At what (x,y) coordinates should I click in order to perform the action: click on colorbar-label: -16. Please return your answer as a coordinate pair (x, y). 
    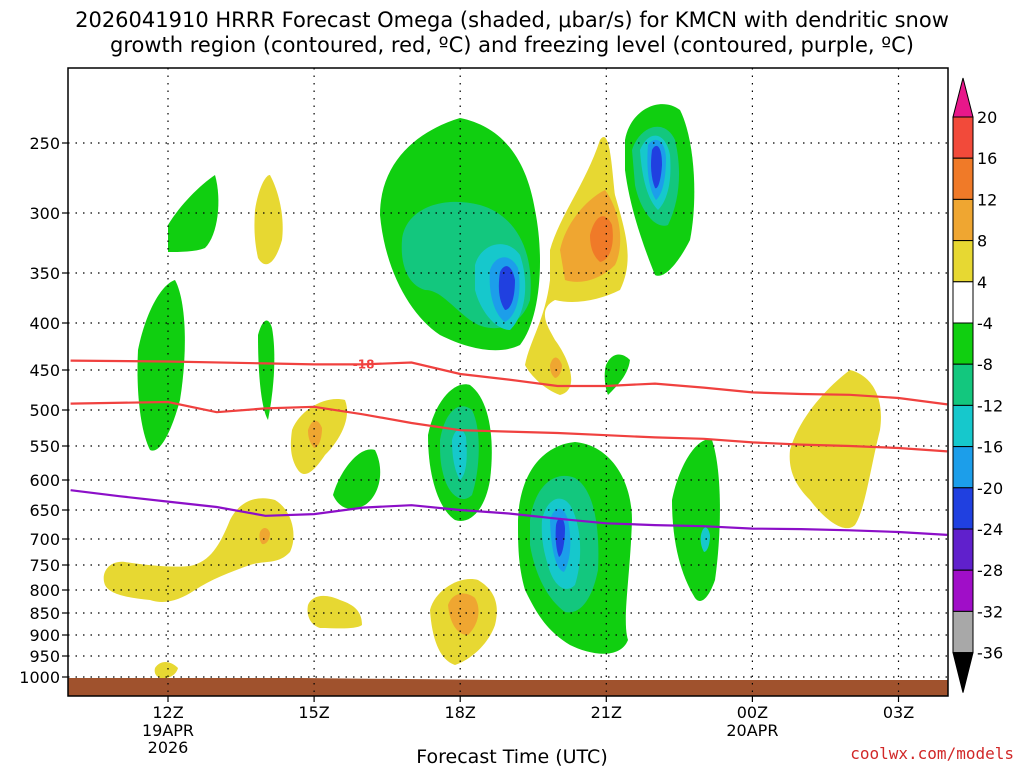
    Looking at the image, I should click on (990, 447).